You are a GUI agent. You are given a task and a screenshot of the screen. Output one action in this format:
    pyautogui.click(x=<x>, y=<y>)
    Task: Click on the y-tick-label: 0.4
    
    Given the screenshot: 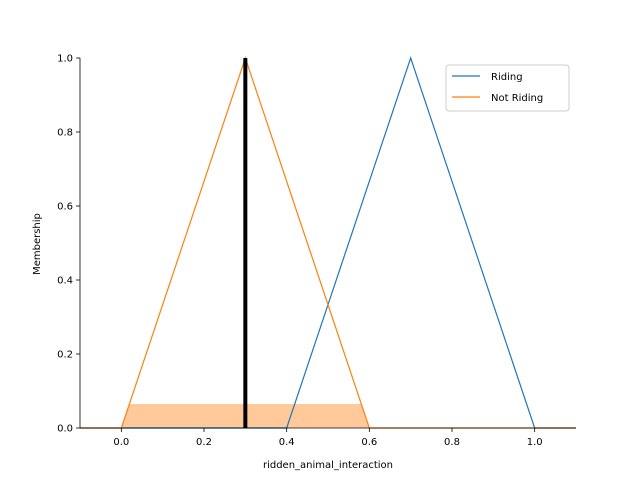 What is the action you would take?
    pyautogui.click(x=65, y=281)
    